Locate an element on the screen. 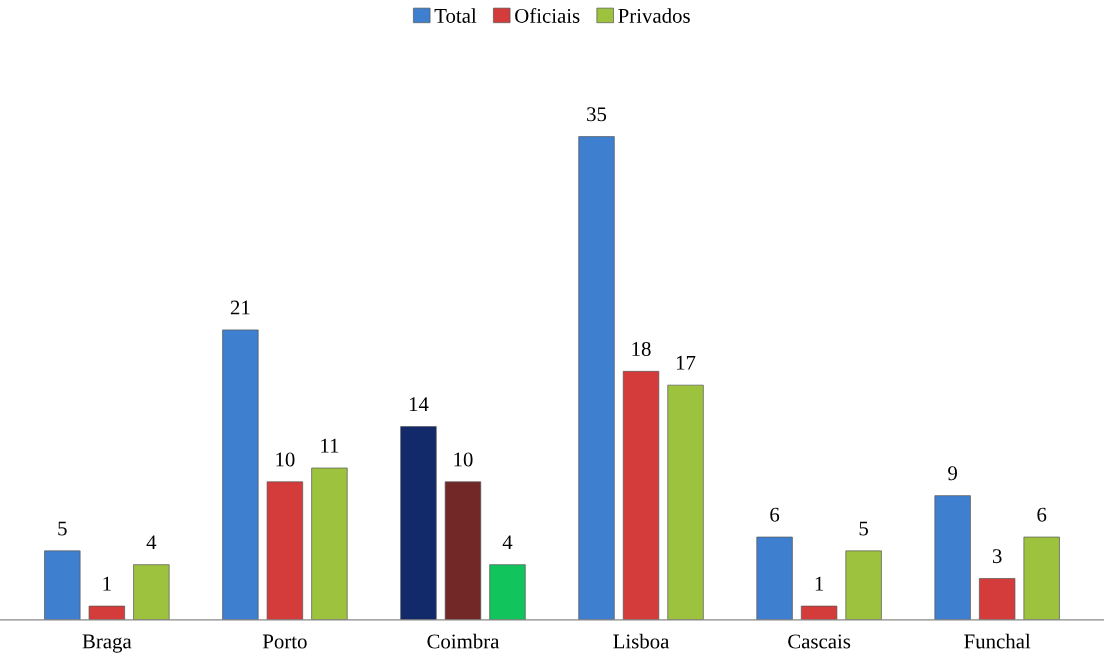 The height and width of the screenshot is (663, 1104). x-tick-label: Coimbra is located at coordinates (463, 641).